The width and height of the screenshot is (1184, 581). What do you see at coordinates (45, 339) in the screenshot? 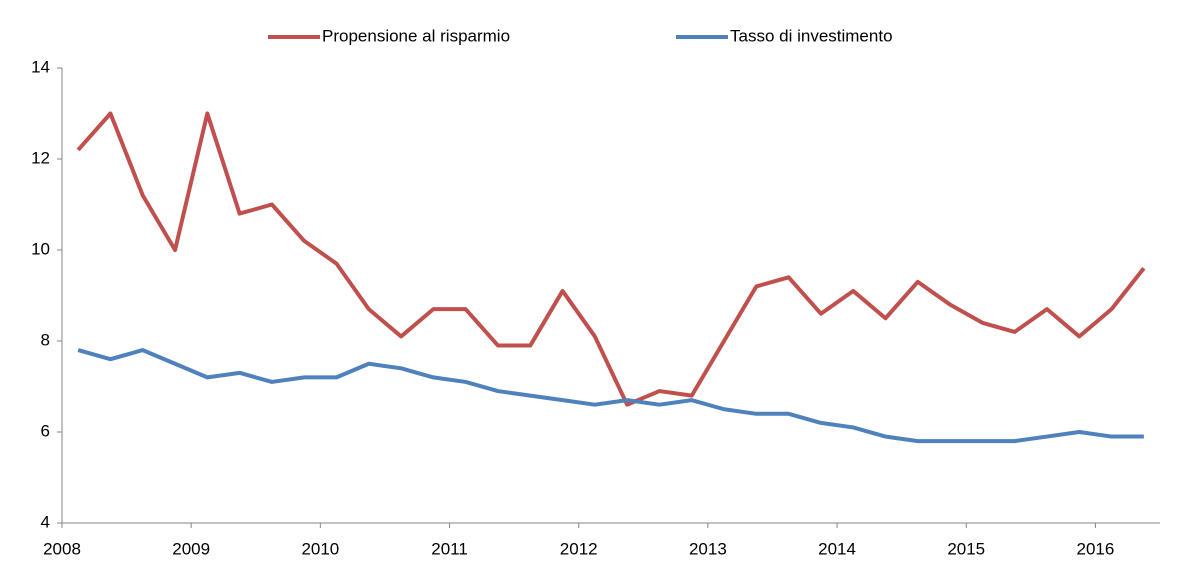
I see `y-tick-label: 8` at bounding box center [45, 339].